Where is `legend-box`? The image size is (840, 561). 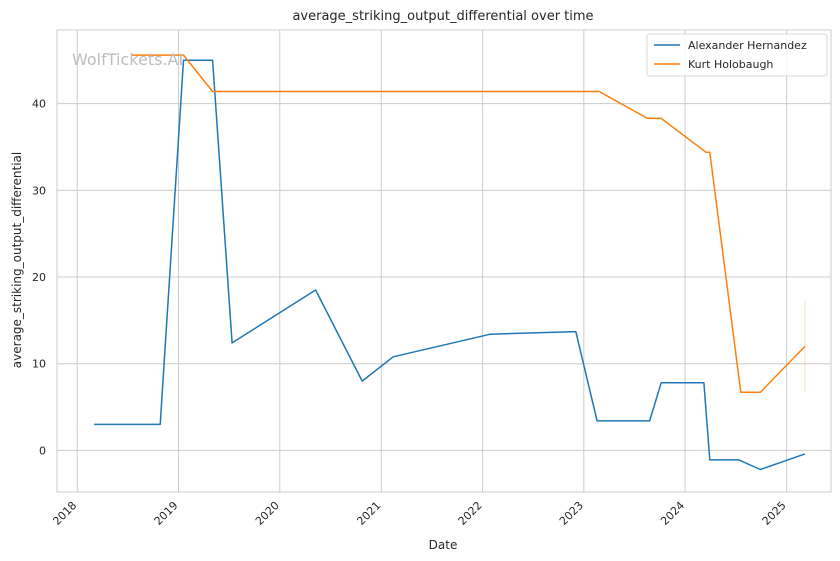
legend-box is located at coordinates (737, 55).